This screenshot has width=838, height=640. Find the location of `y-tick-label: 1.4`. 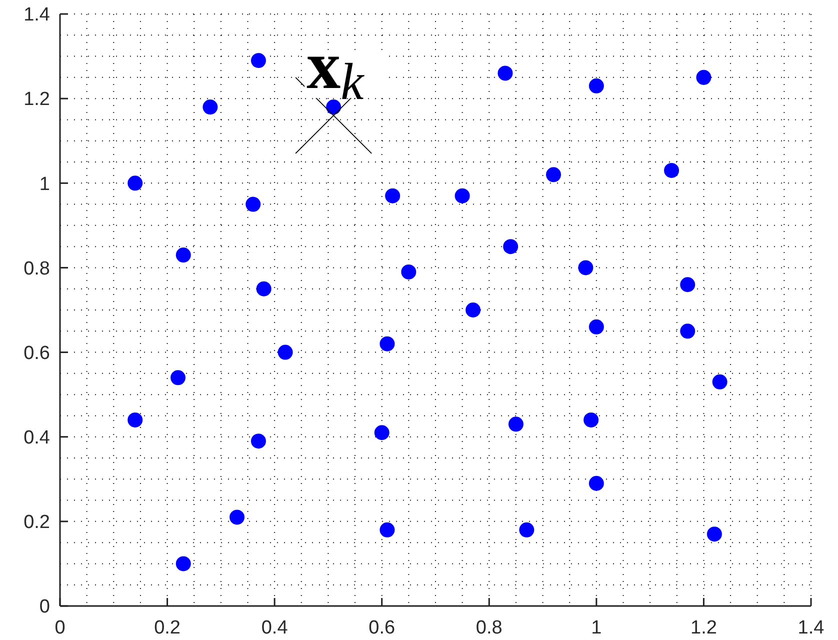

y-tick-label: 1.4 is located at coordinates (37, 15).